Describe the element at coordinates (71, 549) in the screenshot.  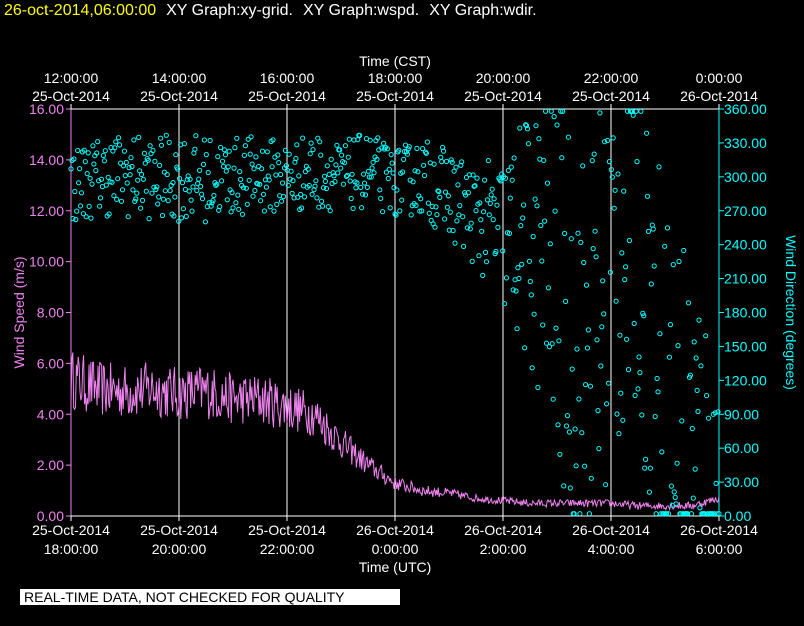
I see `bottom-tick-time: 18:00:00` at that location.